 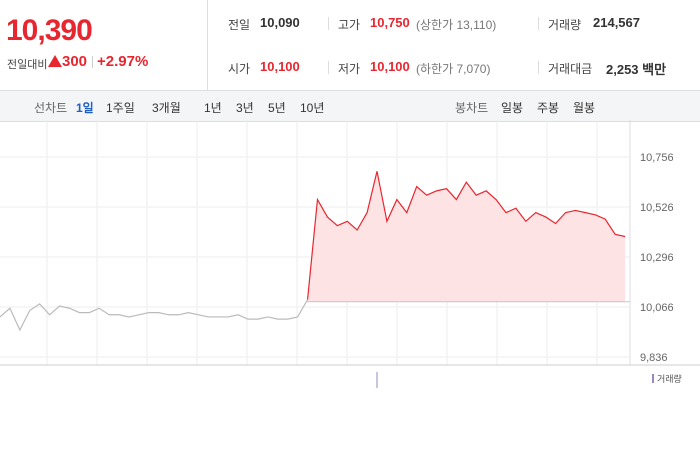 I want to click on candle-tab: 일봉, so click(x=512, y=108).